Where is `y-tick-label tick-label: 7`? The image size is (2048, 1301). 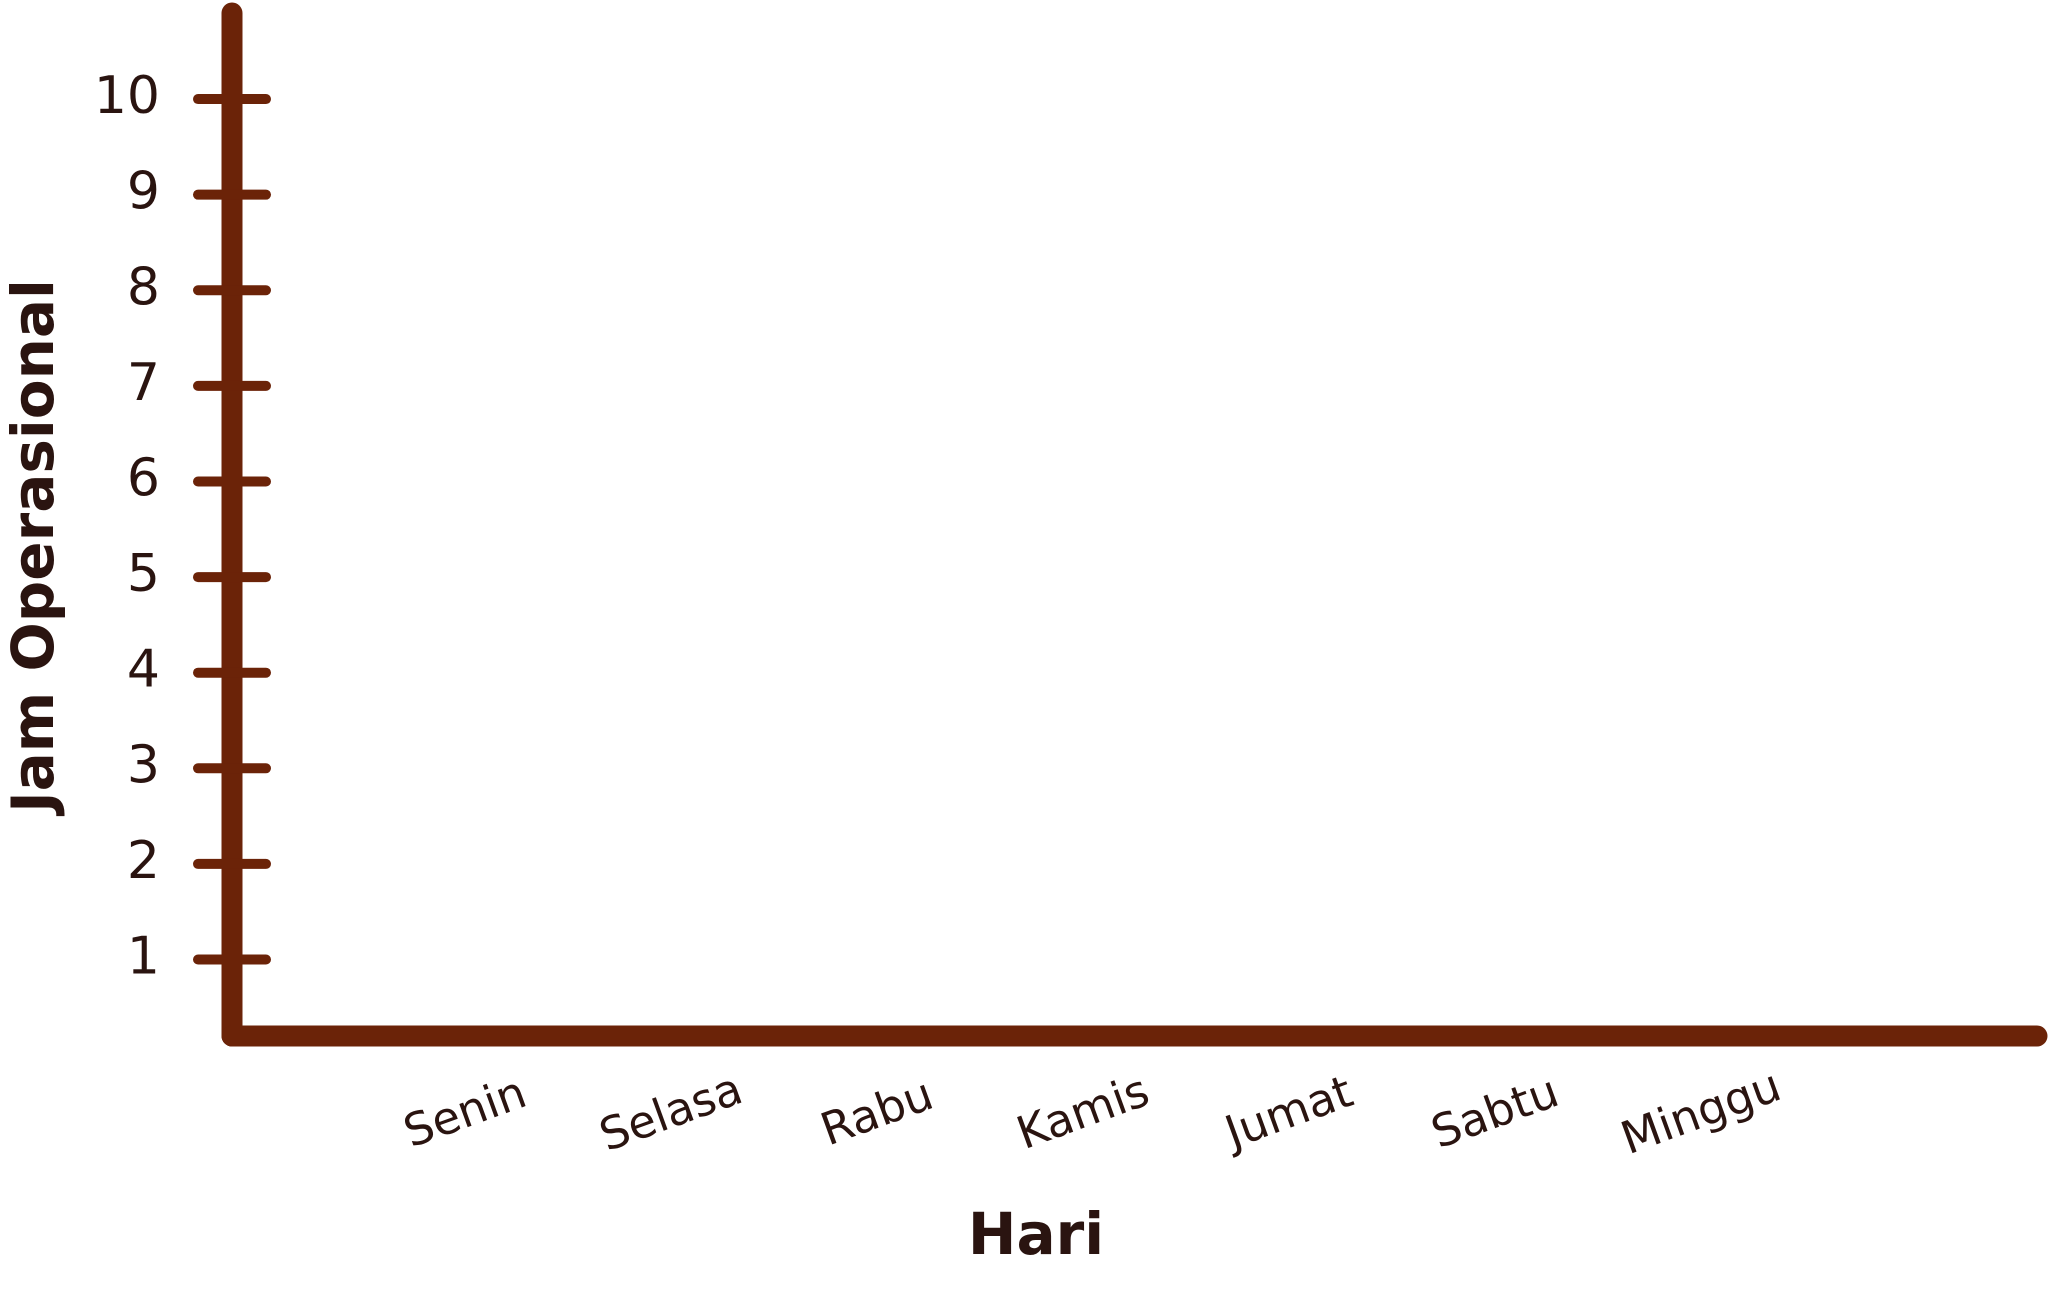
y-tick-label tick-label: 7 is located at coordinates (143, 383).